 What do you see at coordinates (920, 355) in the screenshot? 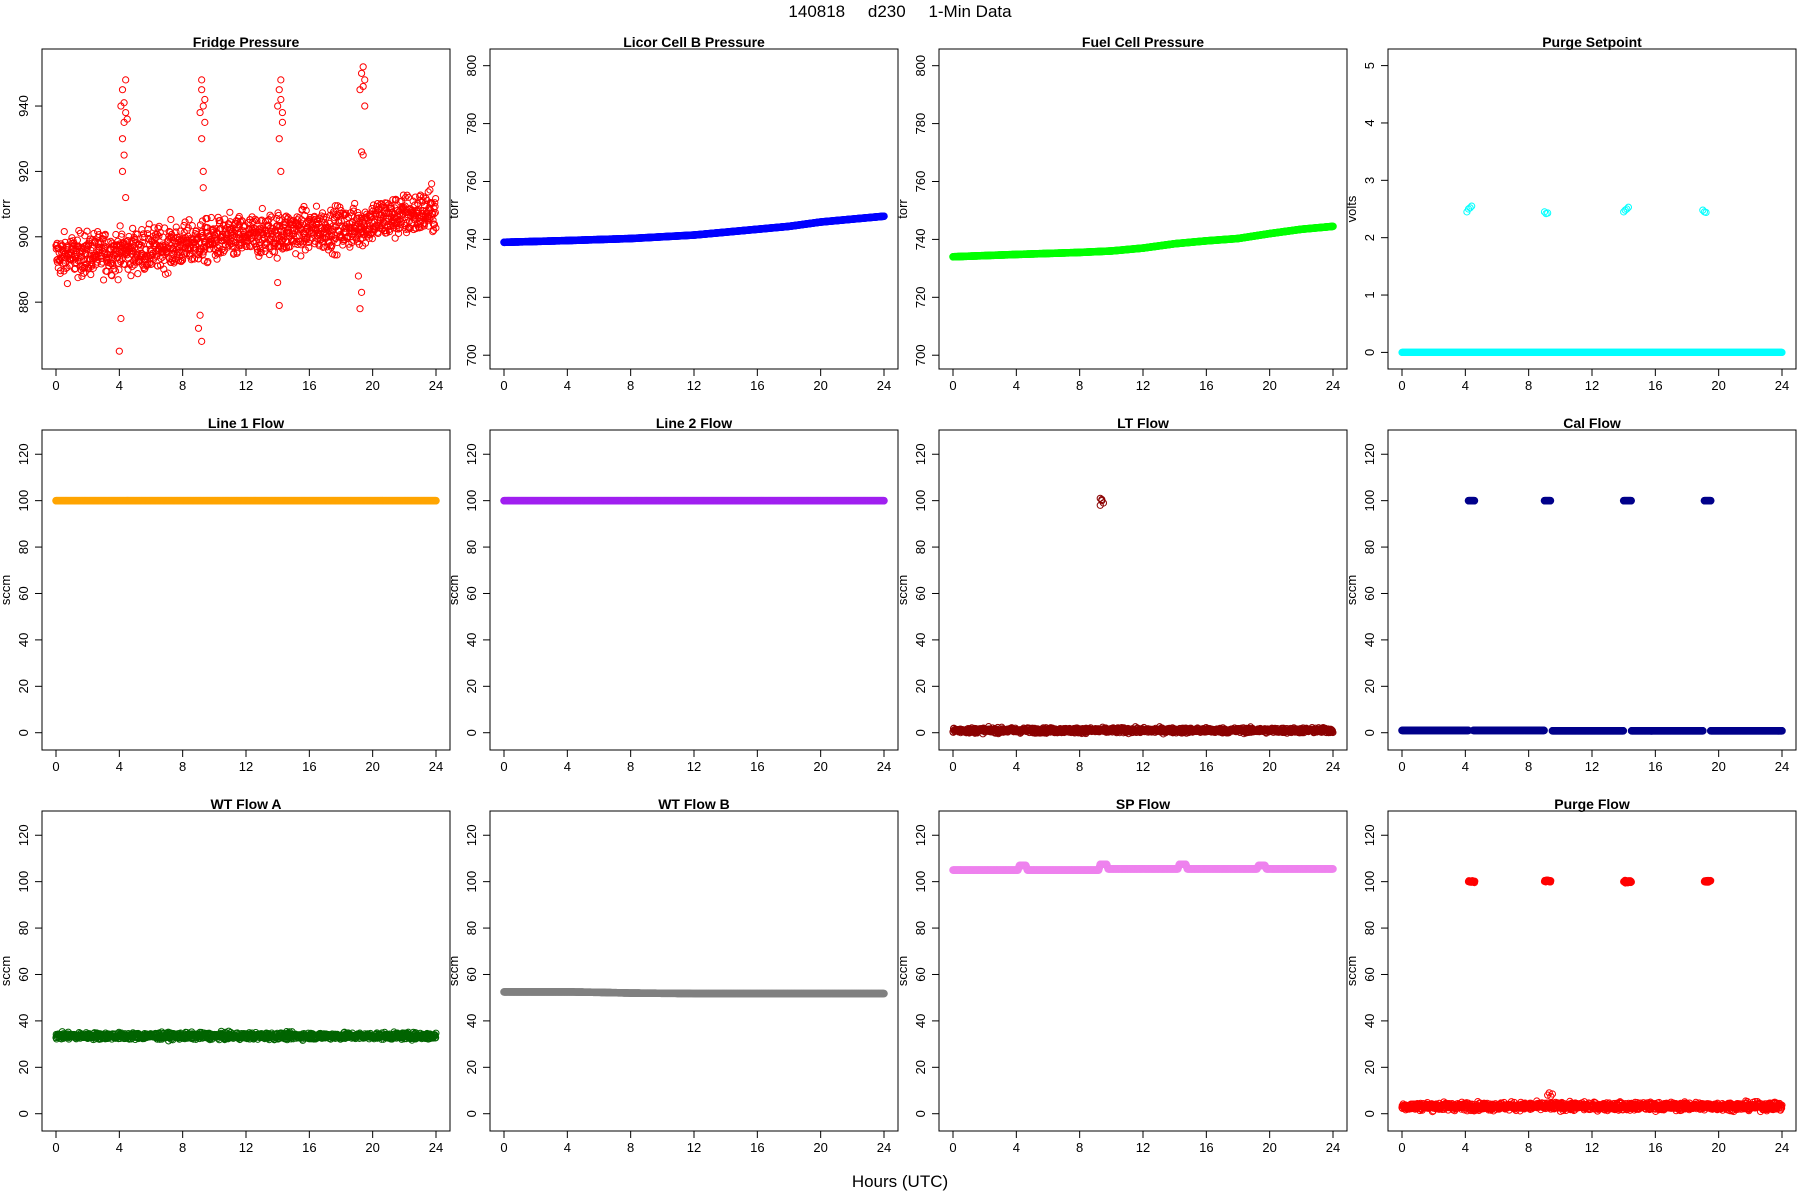
I see `y-tick-label: 700` at bounding box center [920, 355].